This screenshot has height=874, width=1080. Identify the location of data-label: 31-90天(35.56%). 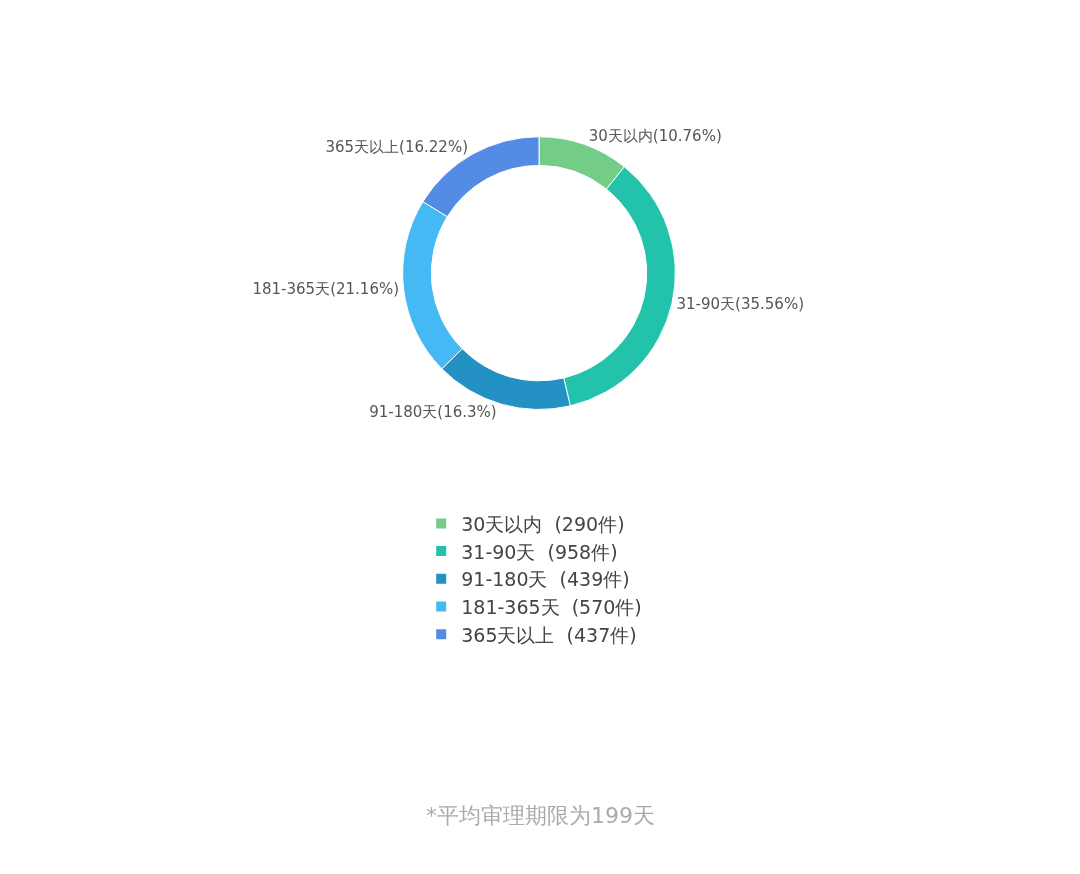
(740, 303).